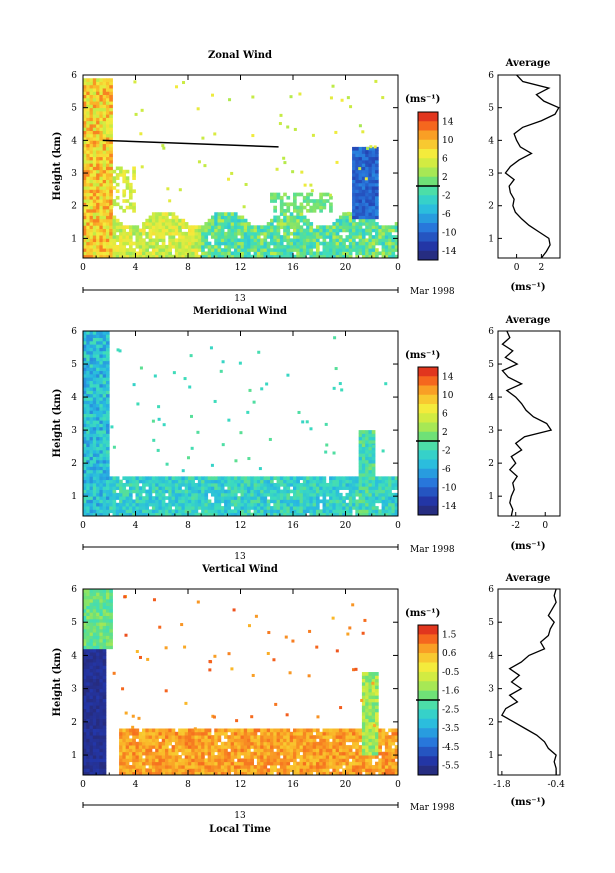  What do you see at coordinates (445, 433) in the screenshot?
I see `colorbar-tick-label: 2` at bounding box center [445, 433].